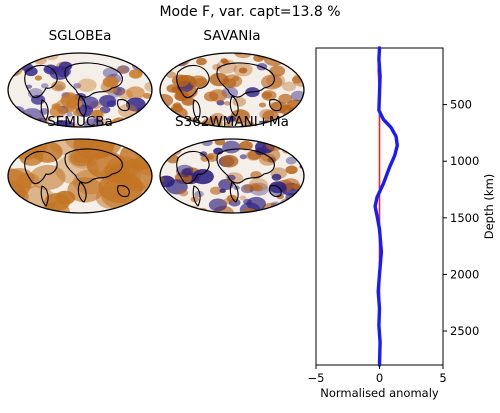 The height and width of the screenshot is (413, 500). What do you see at coordinates (316, 378) in the screenshot?
I see `x-tick-label: −5` at bounding box center [316, 378].